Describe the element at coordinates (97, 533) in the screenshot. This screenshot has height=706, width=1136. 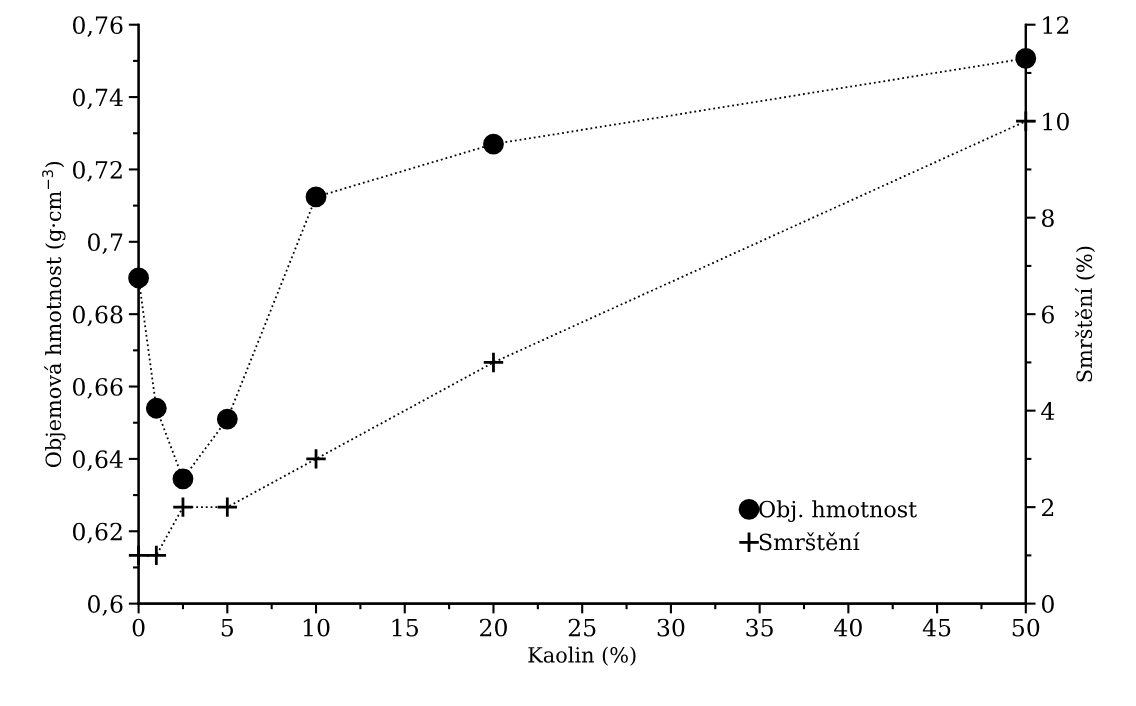
I see `y-tick-label: 0,62` at that location.